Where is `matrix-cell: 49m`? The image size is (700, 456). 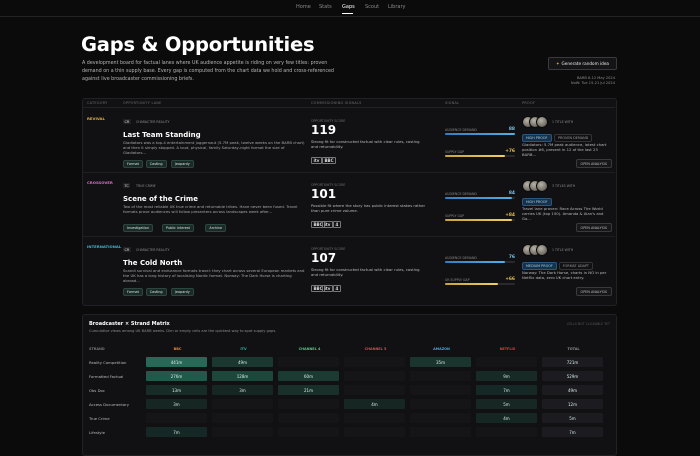
matrix-cell: 49m is located at coordinates (242, 362).